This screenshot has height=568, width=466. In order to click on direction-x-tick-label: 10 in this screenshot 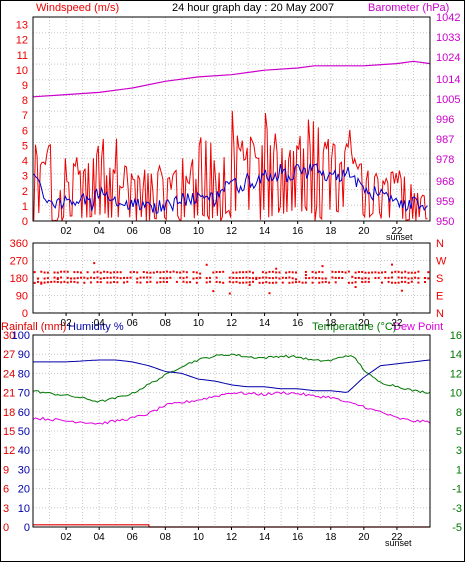, I will do `click(199, 323)`.